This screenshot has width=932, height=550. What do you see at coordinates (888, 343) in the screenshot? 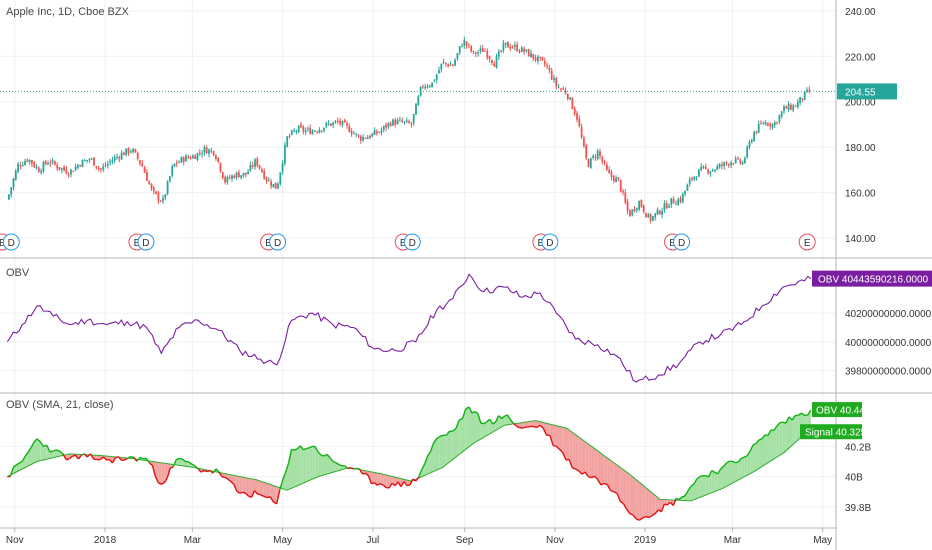
I see `obv-tick-label: 40000000000.0000` at bounding box center [888, 343].